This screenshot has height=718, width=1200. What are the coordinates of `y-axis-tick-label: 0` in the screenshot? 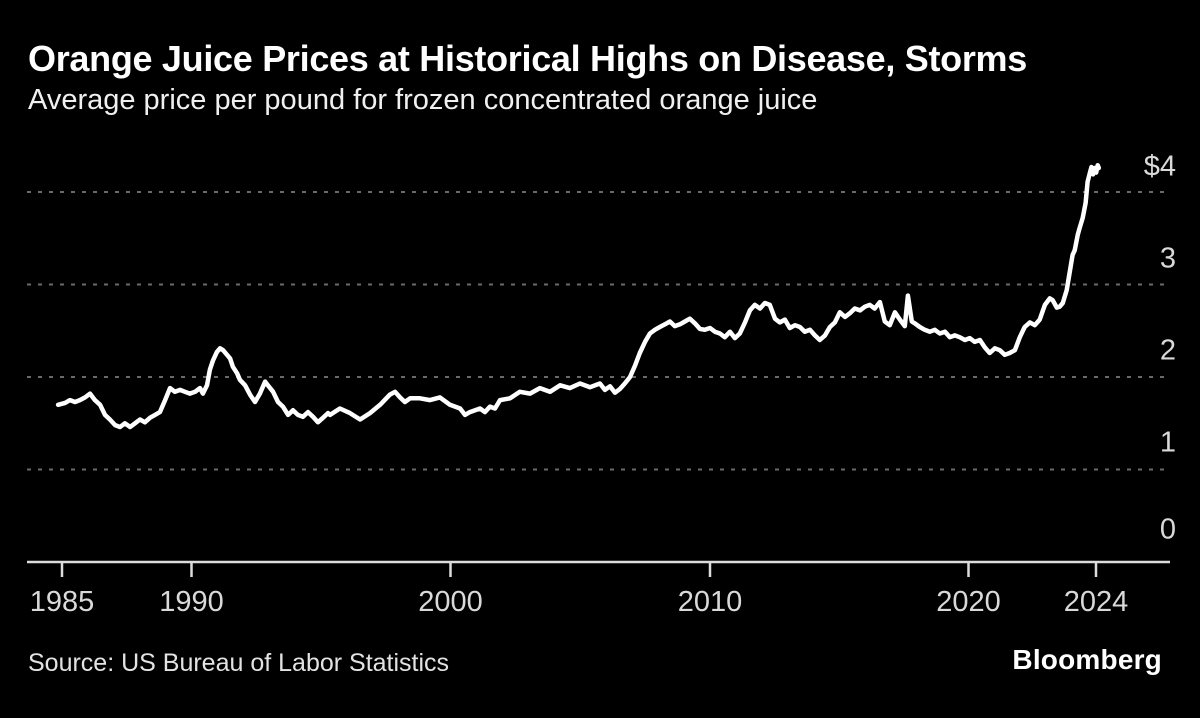 It's located at (1167, 529).